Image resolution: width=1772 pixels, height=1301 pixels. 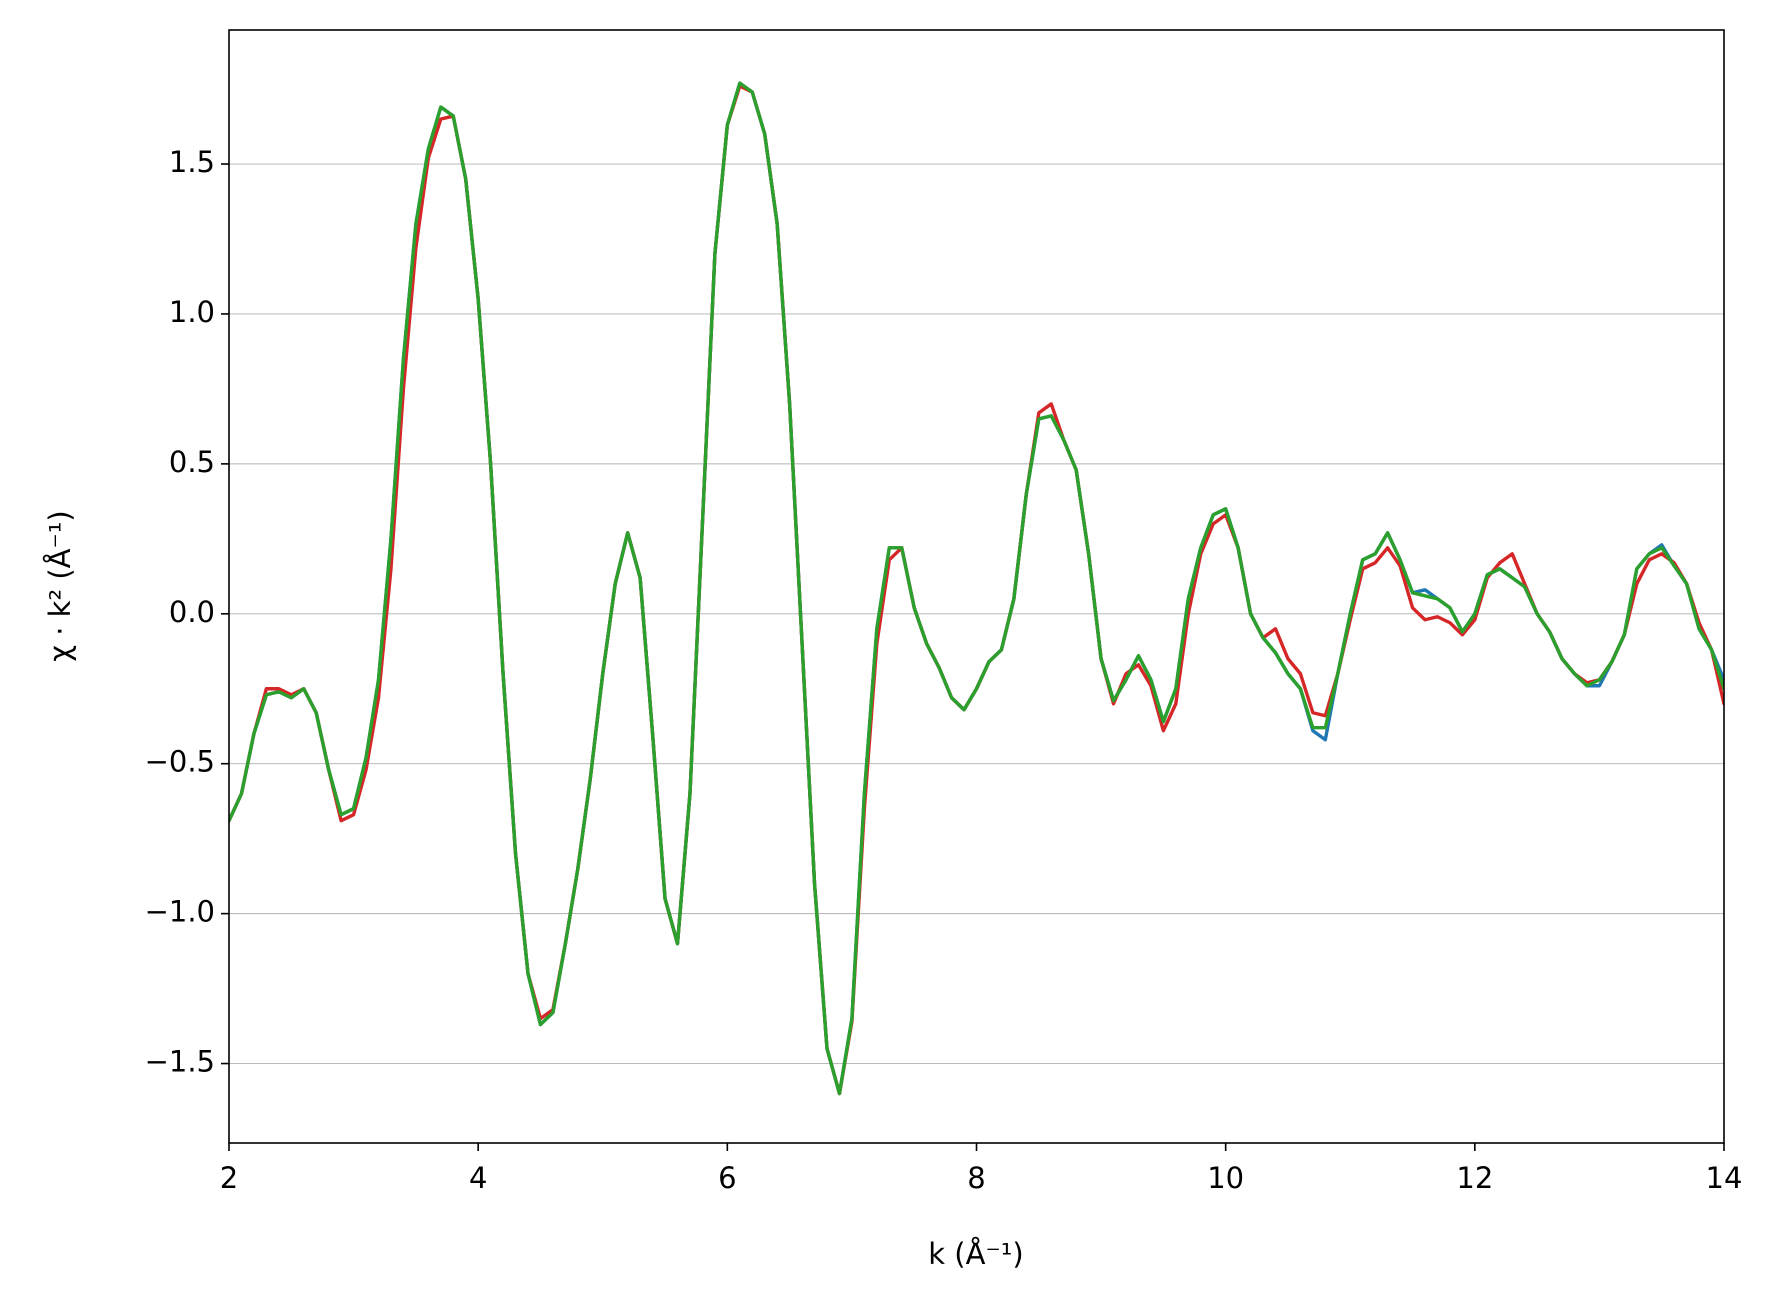 I want to click on y-tick-label: 1.5, so click(x=192, y=162).